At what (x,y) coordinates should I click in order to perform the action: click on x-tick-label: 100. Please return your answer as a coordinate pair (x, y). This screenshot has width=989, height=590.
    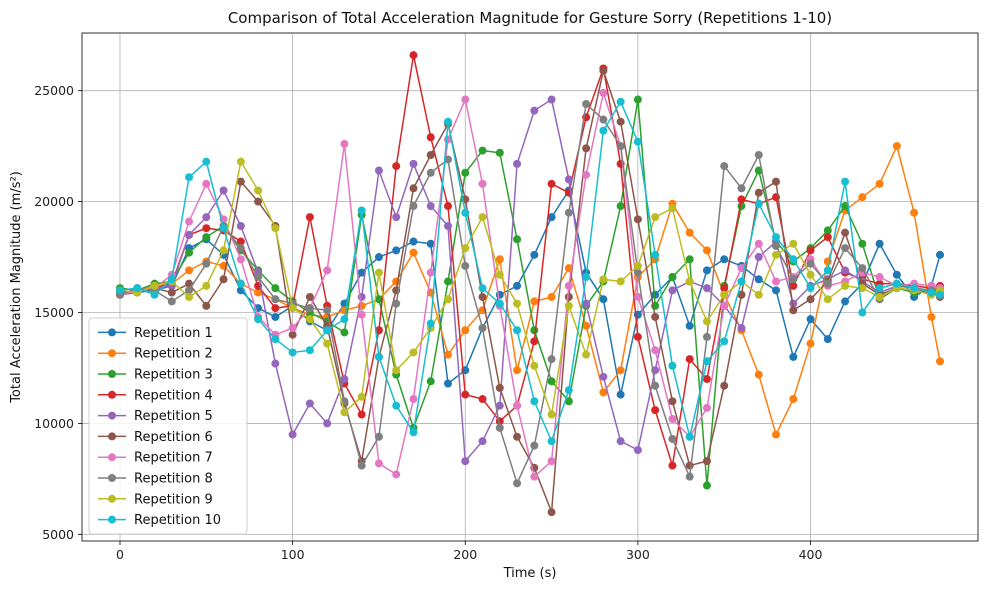
    Looking at the image, I should click on (293, 554).